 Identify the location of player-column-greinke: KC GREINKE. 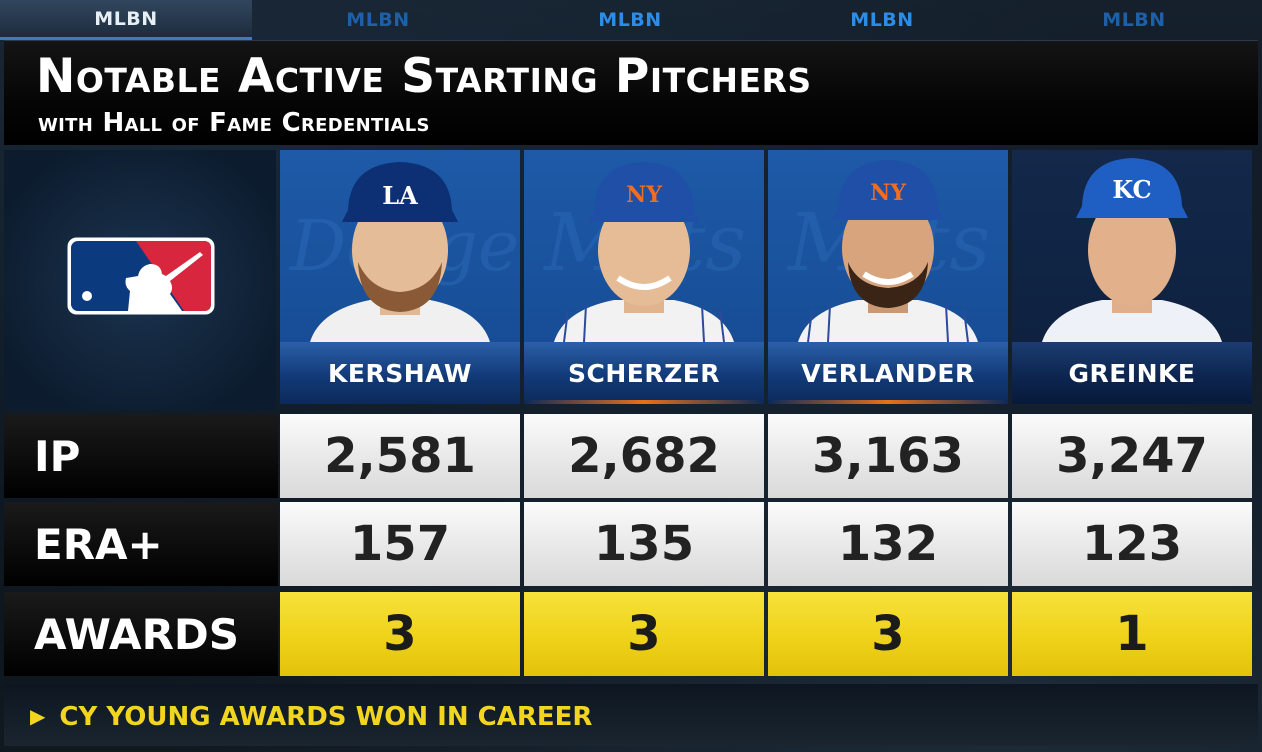
(1132, 280).